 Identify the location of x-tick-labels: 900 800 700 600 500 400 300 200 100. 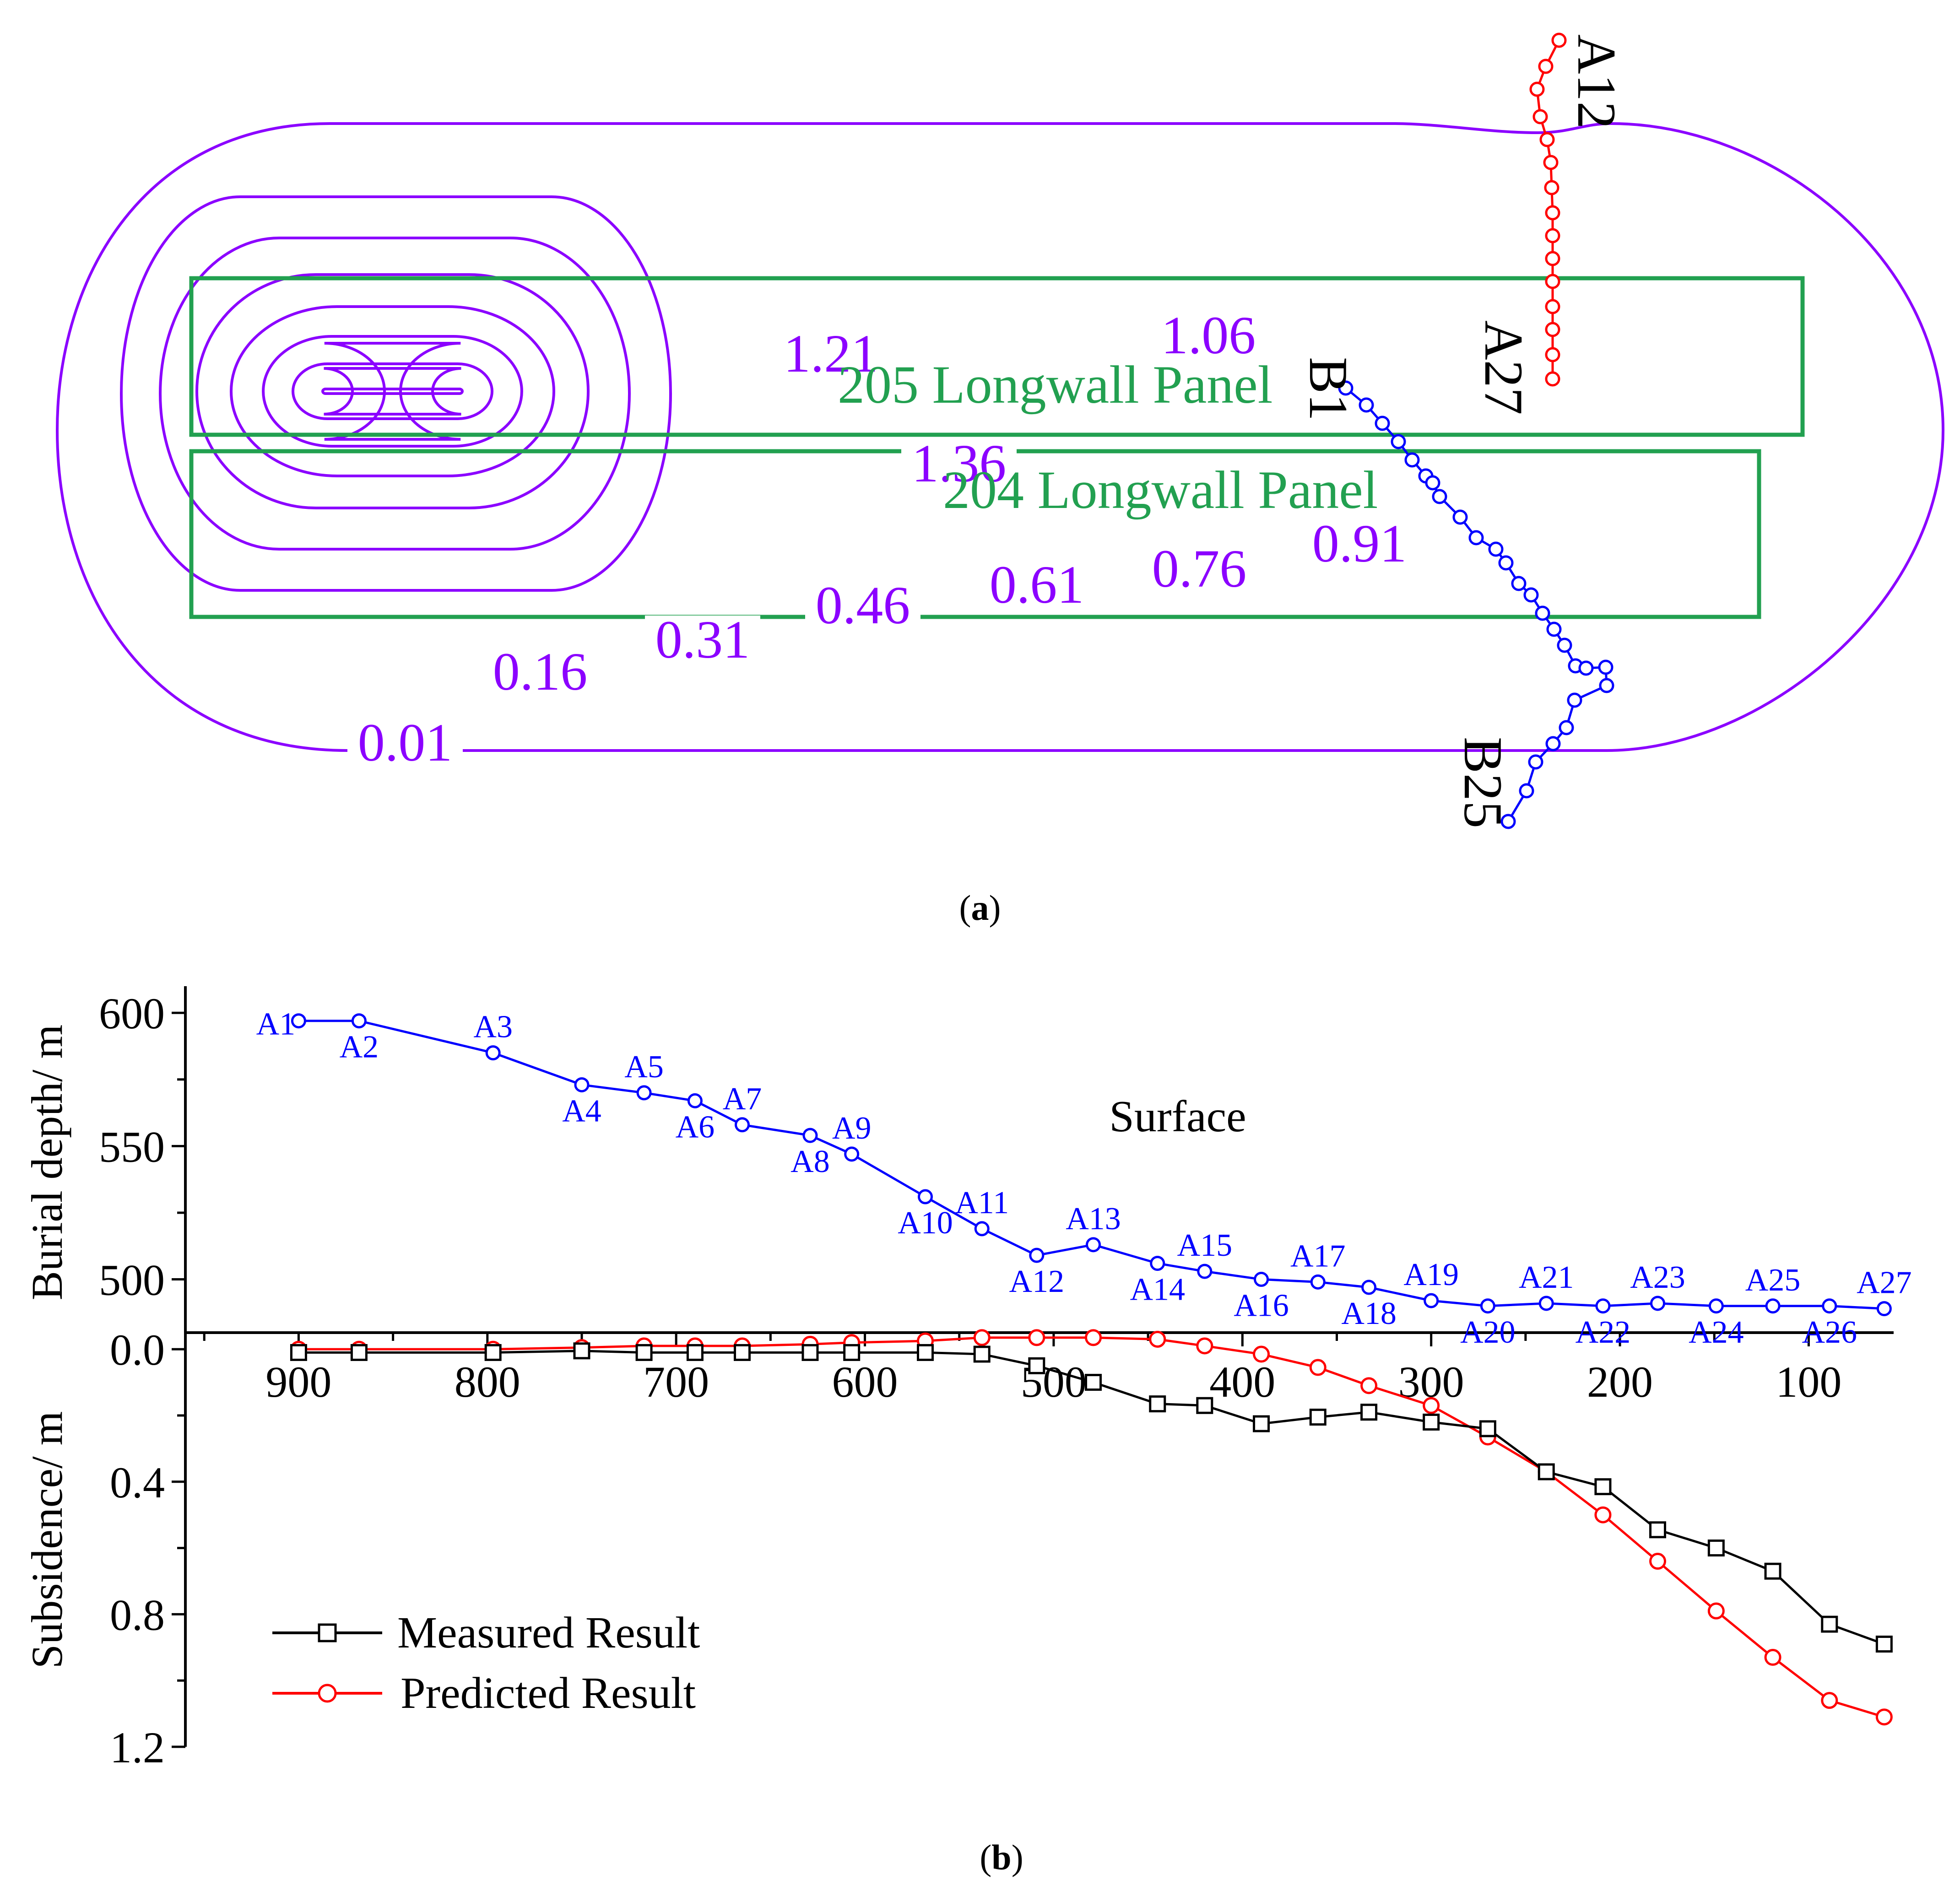
(1053, 1381).